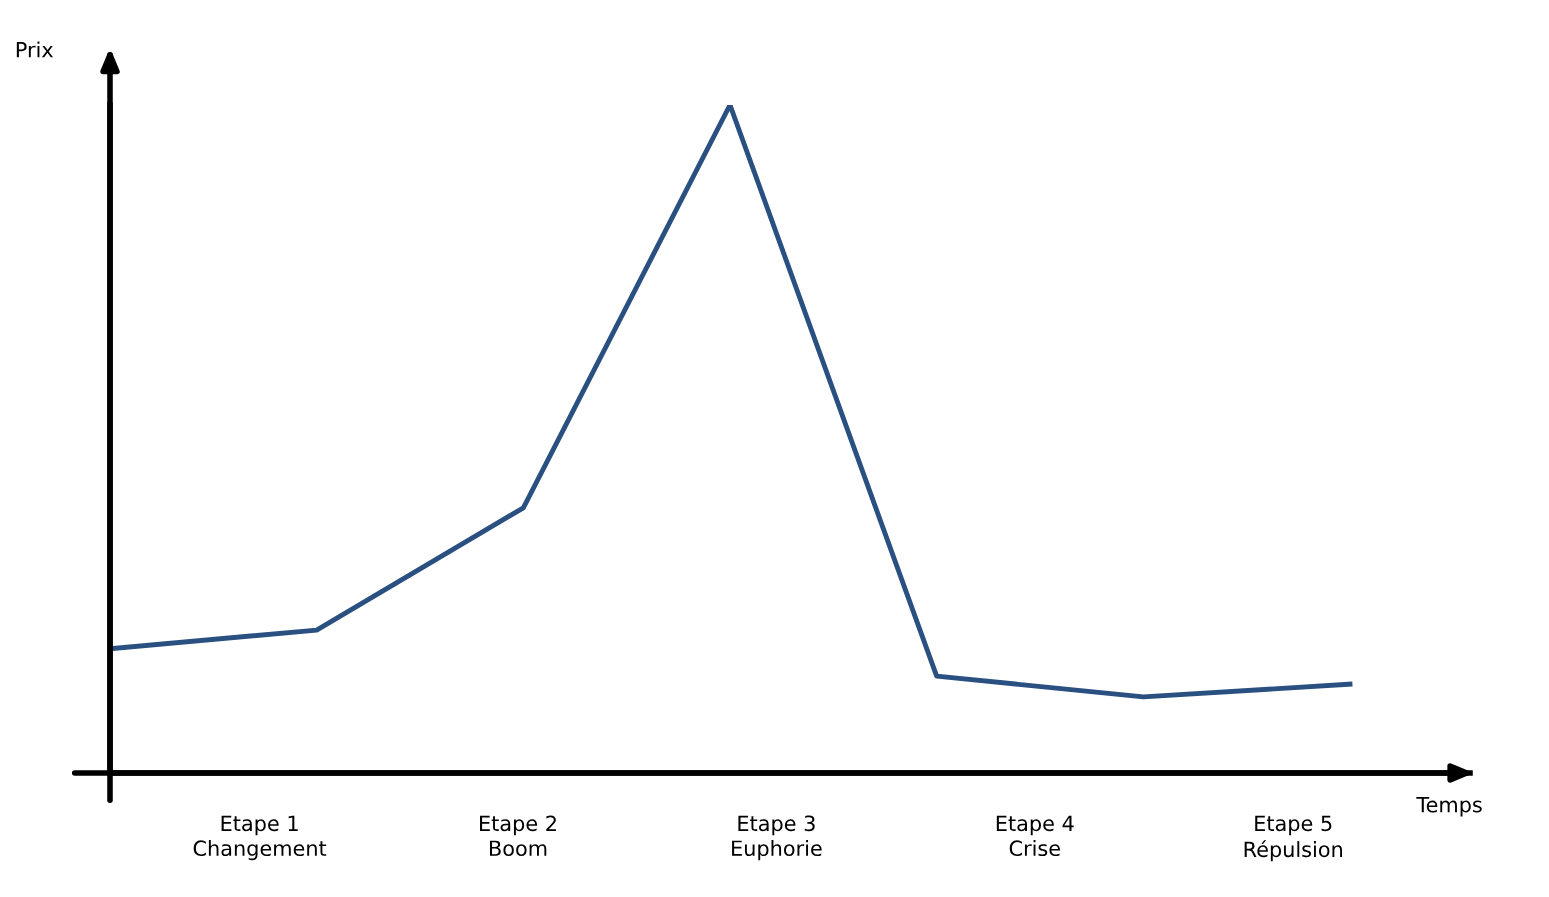 The width and height of the screenshot is (1549, 897). What do you see at coordinates (1449, 807) in the screenshot?
I see `x-axis-title: Temps` at bounding box center [1449, 807].